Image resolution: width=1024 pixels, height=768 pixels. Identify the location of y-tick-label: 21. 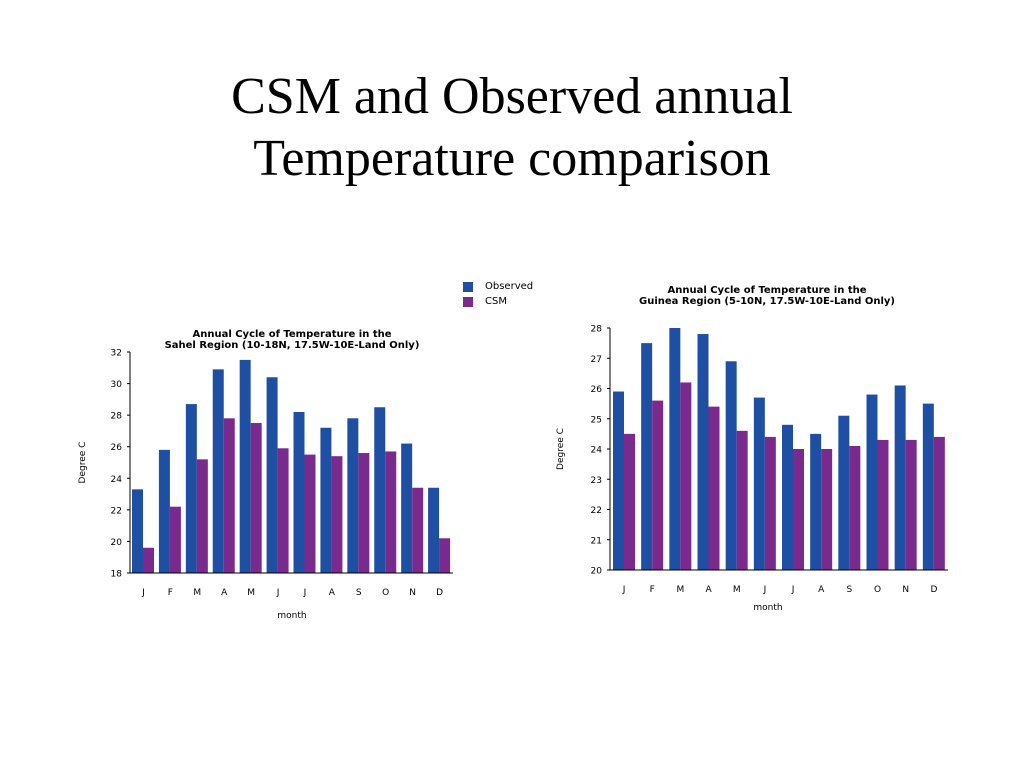
(596, 541).